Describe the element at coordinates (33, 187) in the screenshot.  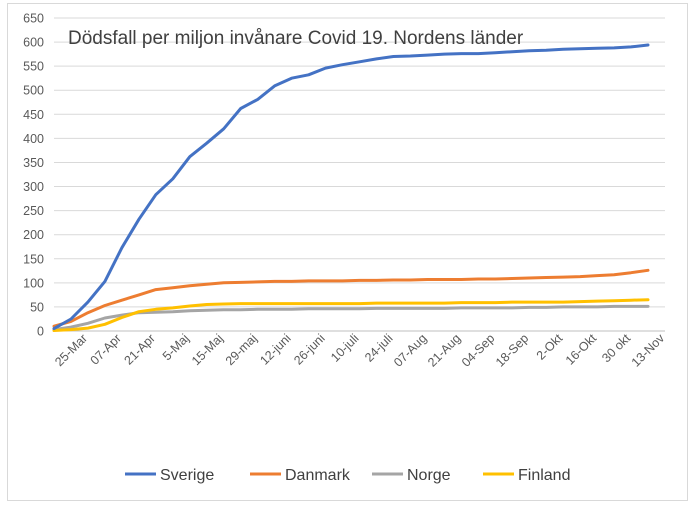
I see `y-tick-label: 300` at that location.